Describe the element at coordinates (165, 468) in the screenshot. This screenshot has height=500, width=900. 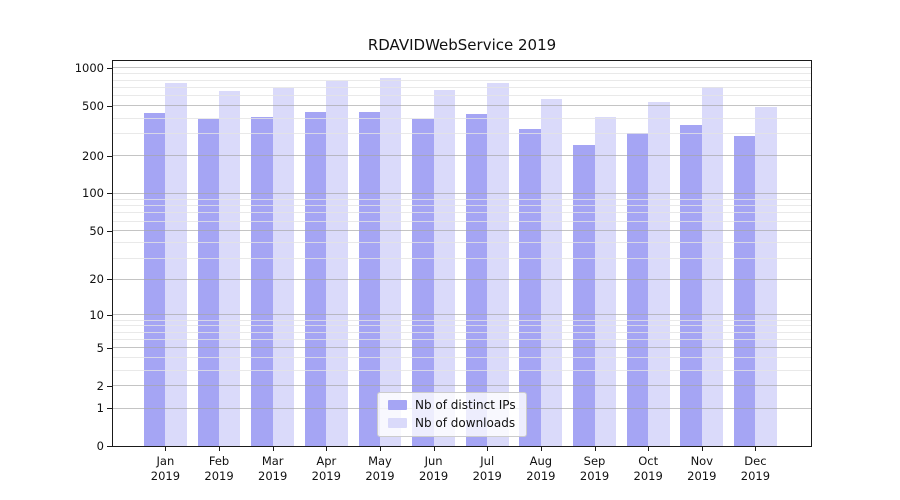
I see `x-tick-label-jan-2019: Jan 2019` at that location.